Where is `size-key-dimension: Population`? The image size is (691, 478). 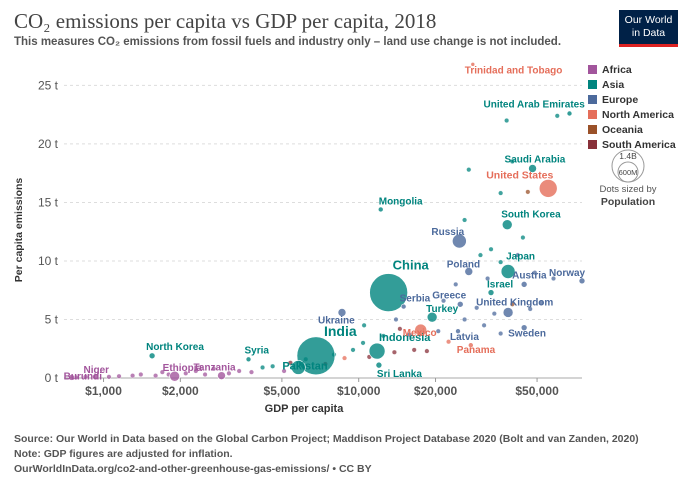
size-key-dimension: Population is located at coordinates (628, 202).